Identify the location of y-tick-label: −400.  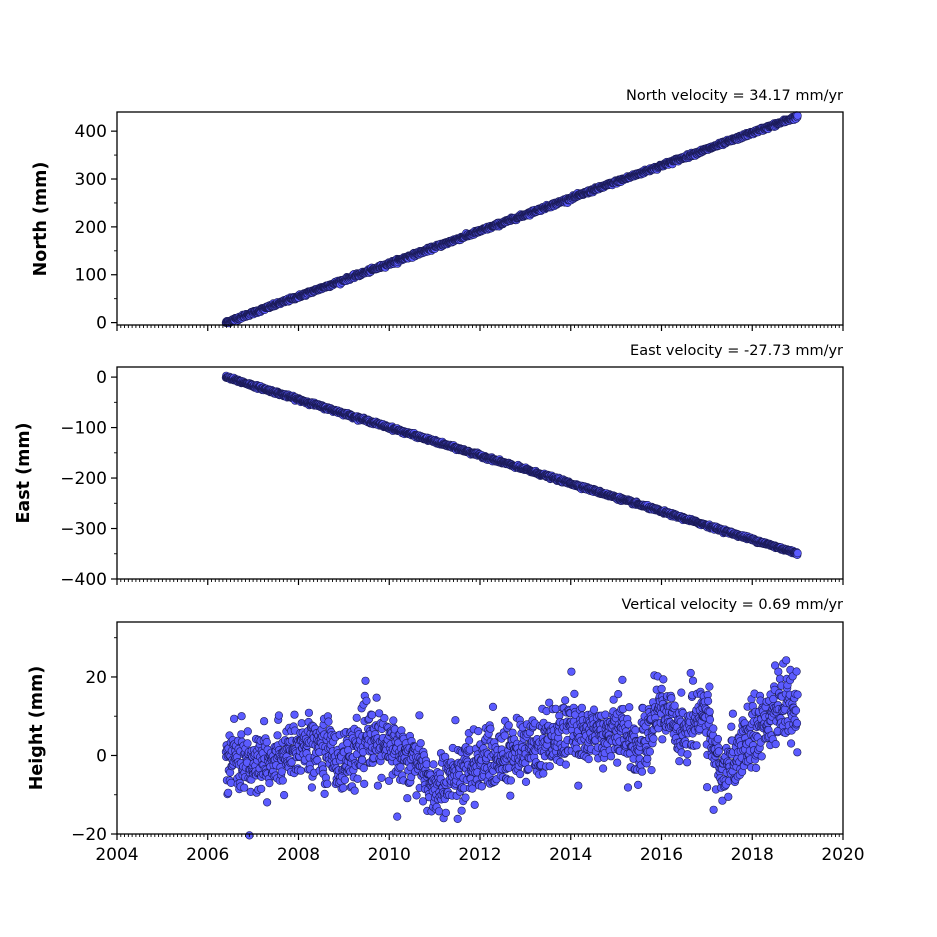
(83, 580).